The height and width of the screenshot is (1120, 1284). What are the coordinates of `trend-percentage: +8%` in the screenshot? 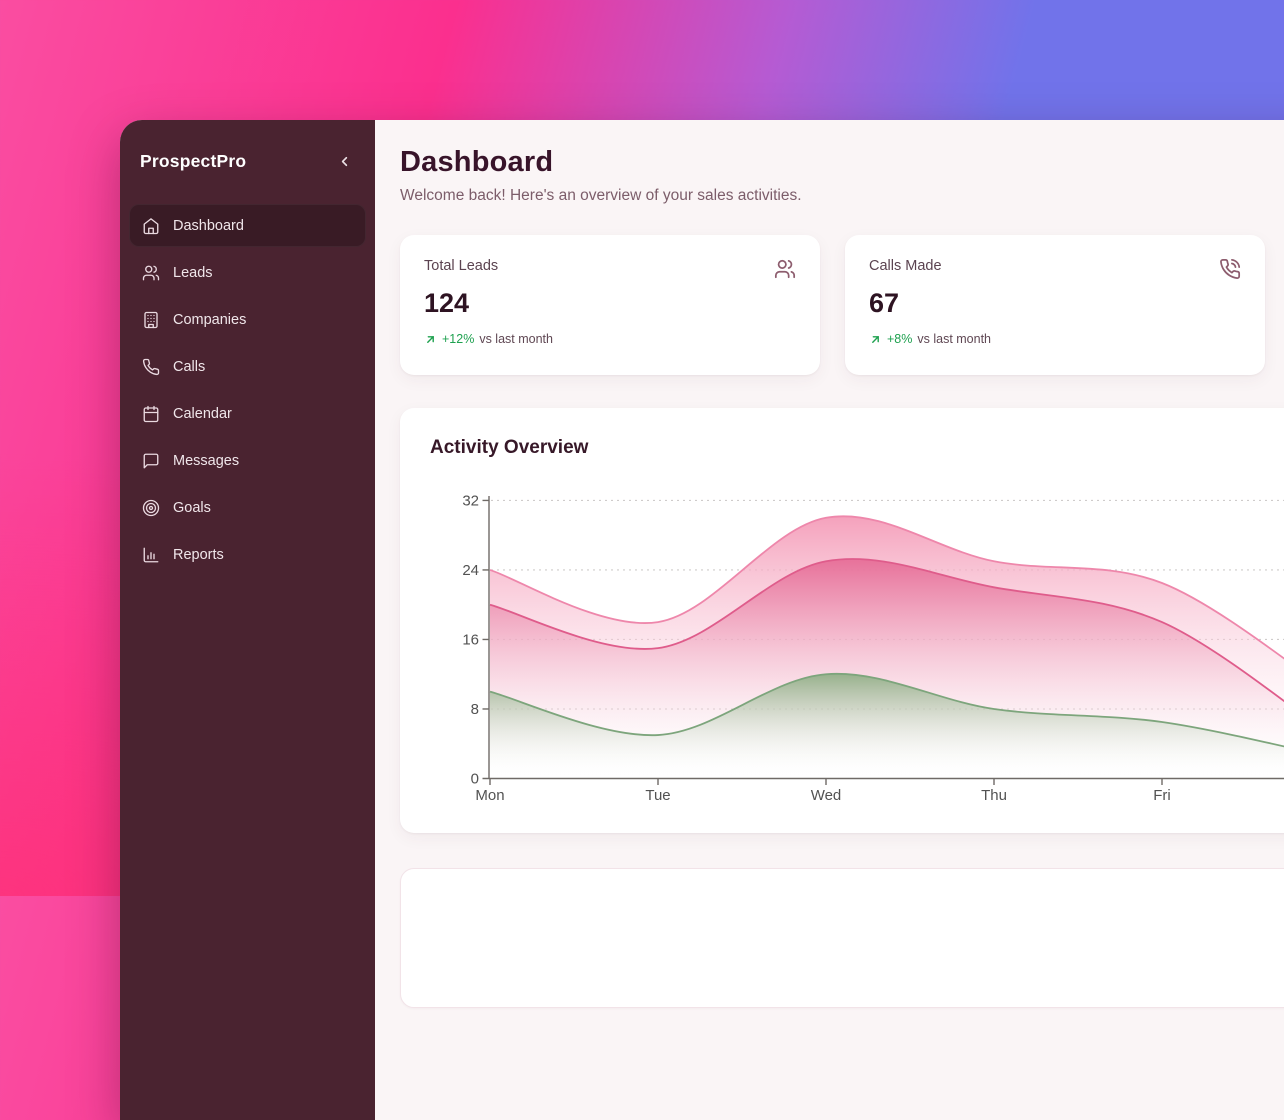 It's located at (900, 339).